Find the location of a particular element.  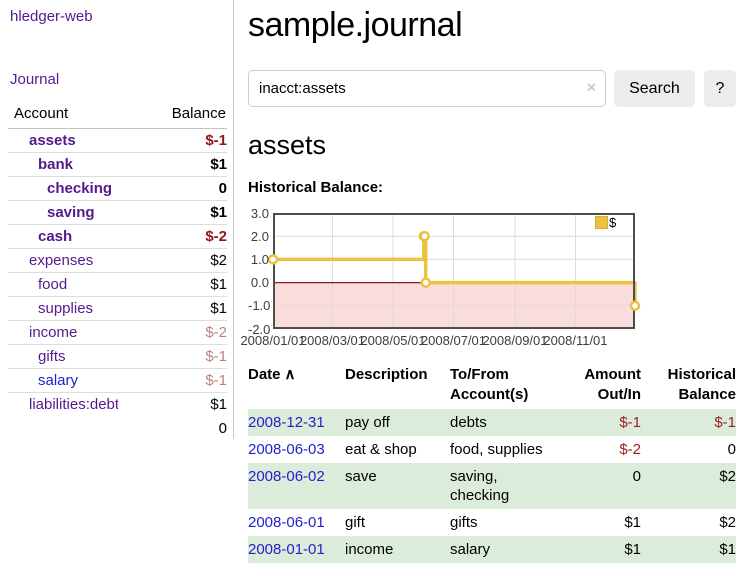

account-link-gifts: gifts is located at coordinates (52, 356).